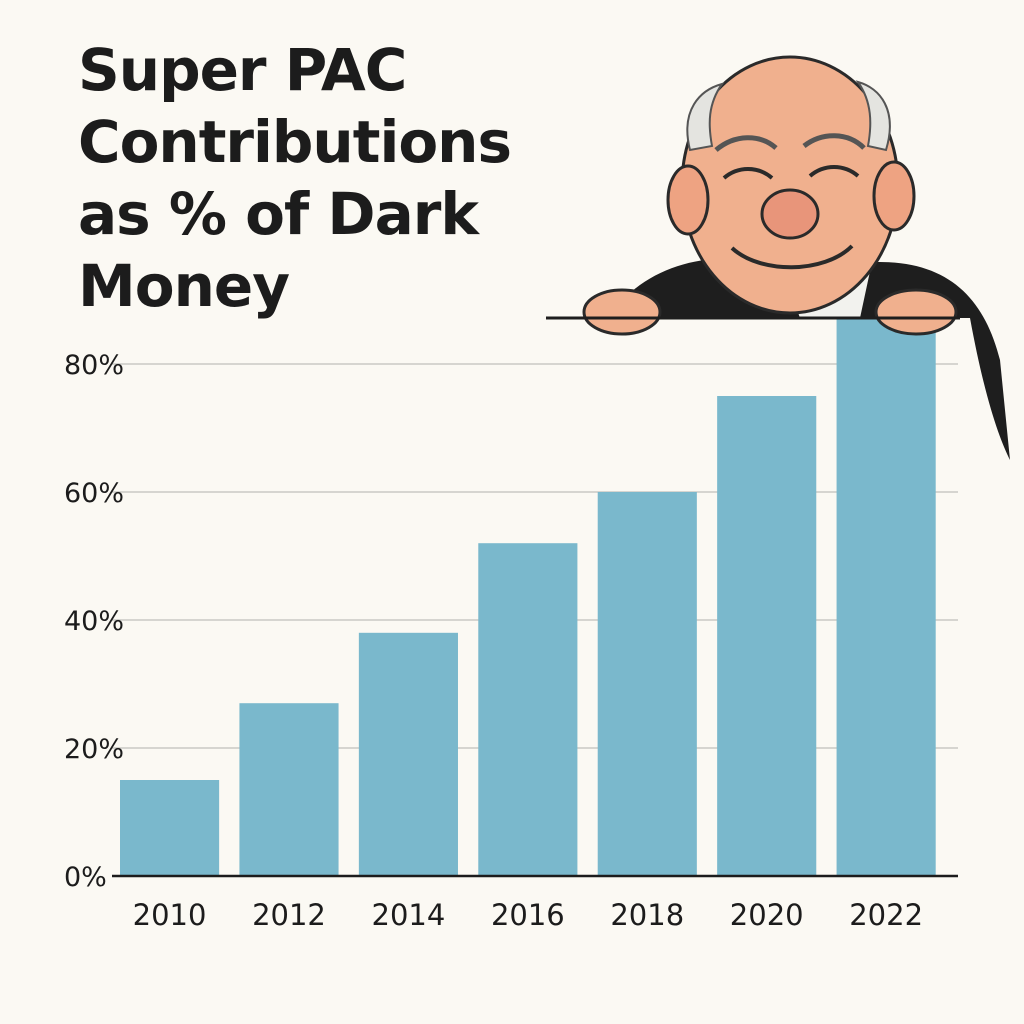  I want to click on bar-2018, so click(647, 684).